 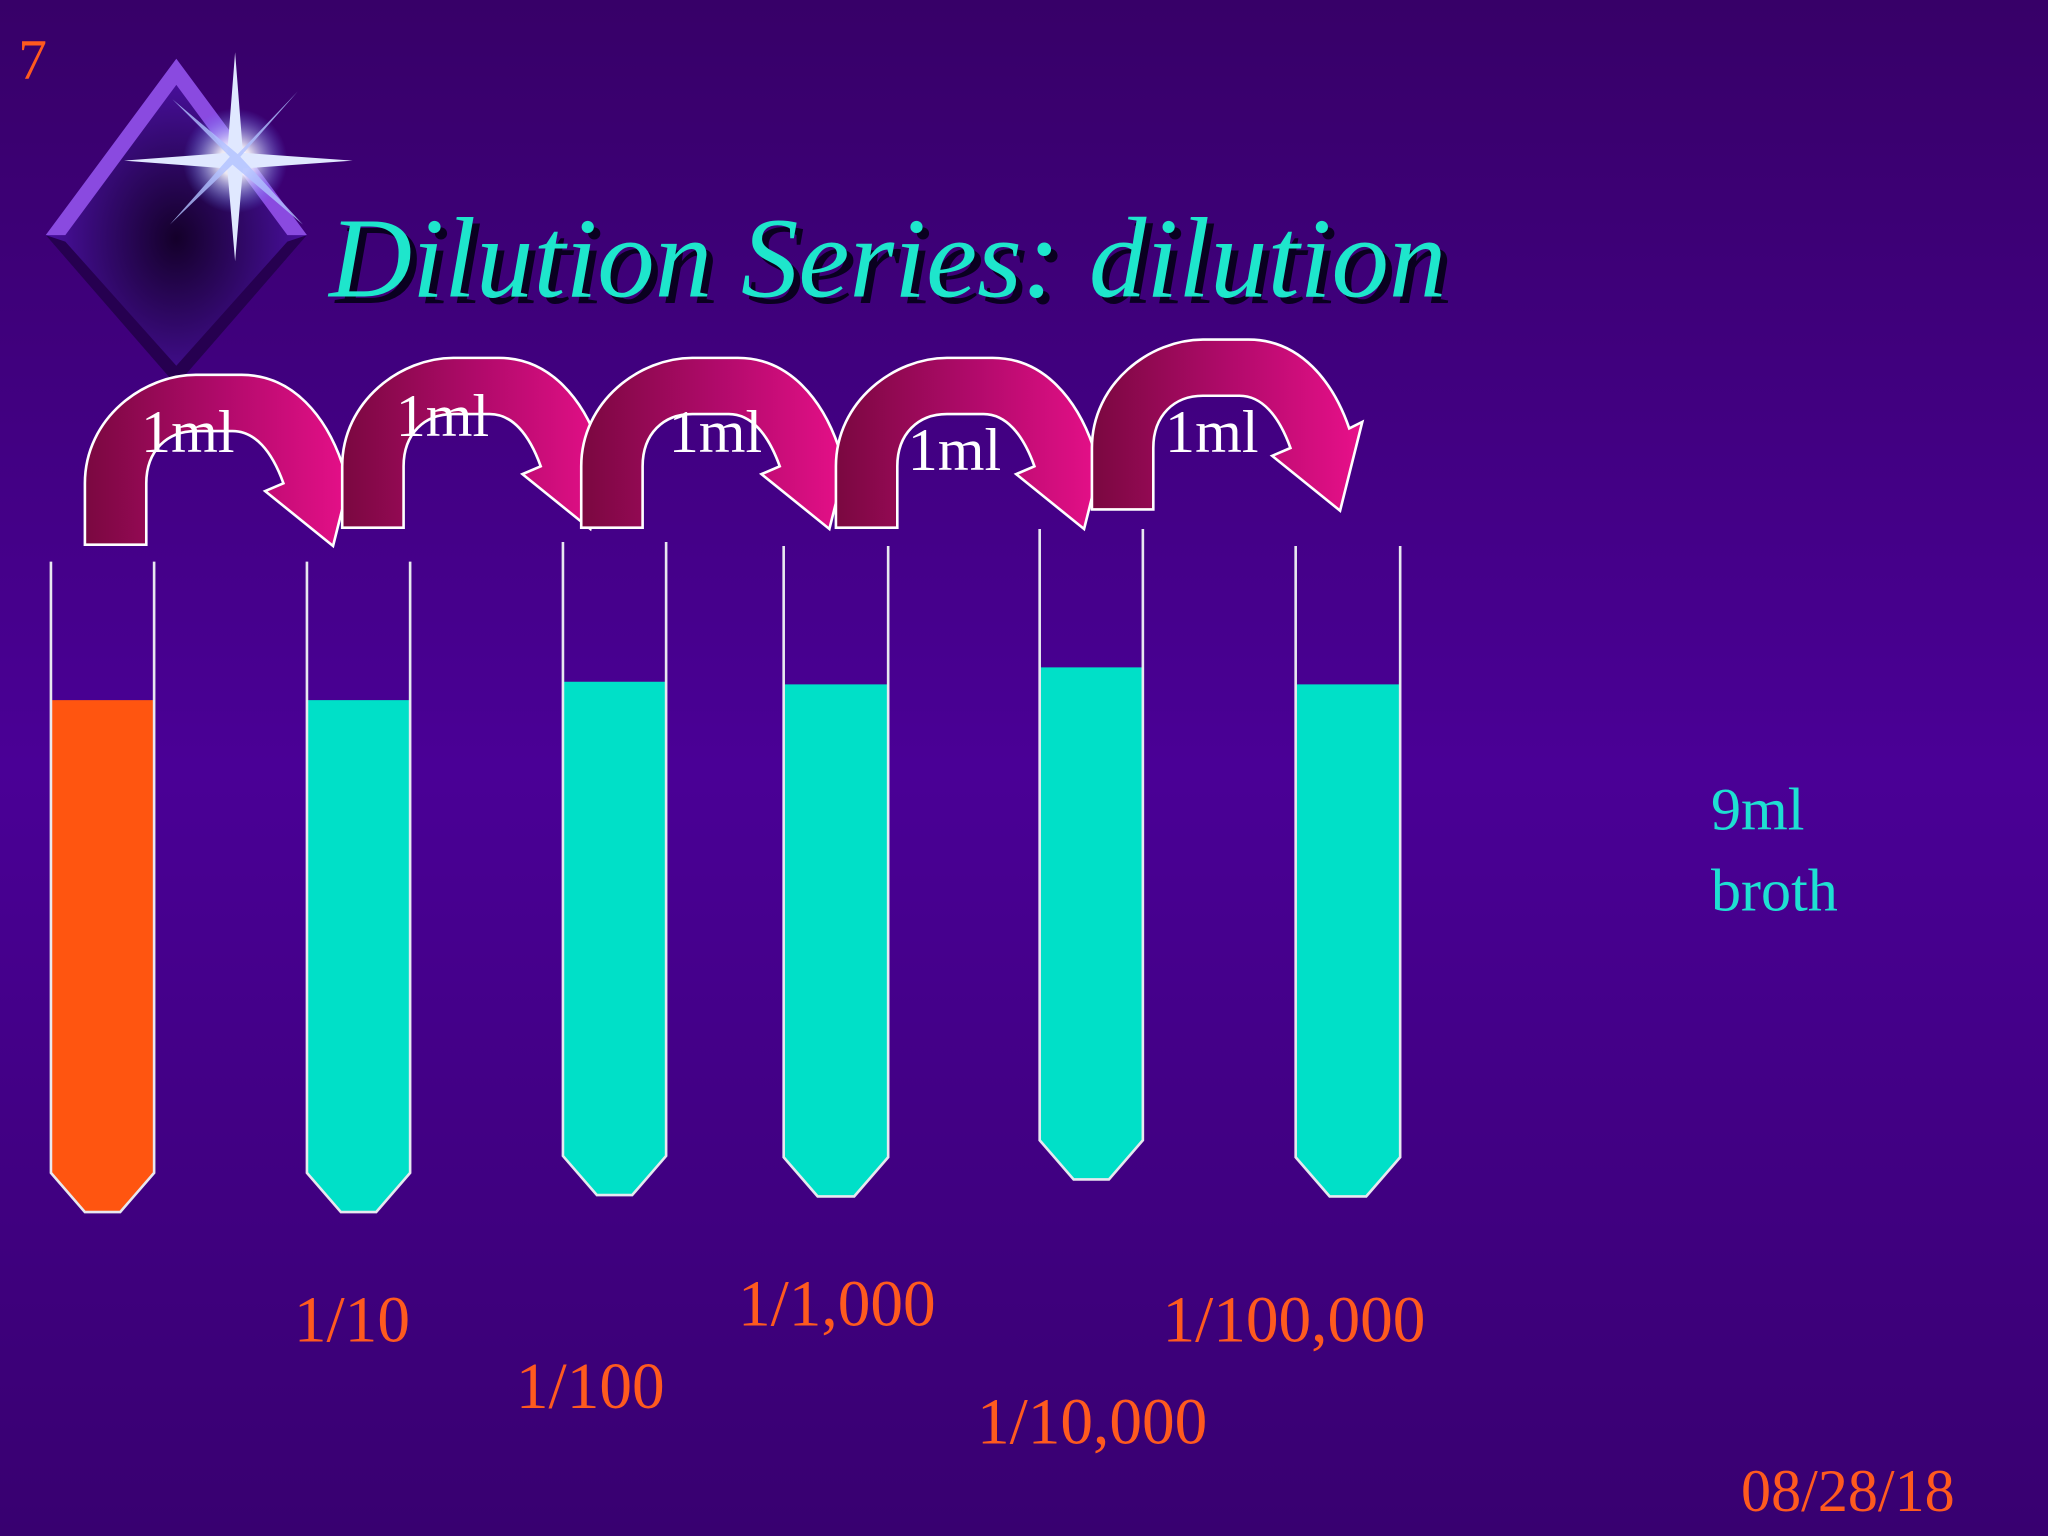 What do you see at coordinates (1757, 808) in the screenshot?
I see `note-line: 9ml` at bounding box center [1757, 808].